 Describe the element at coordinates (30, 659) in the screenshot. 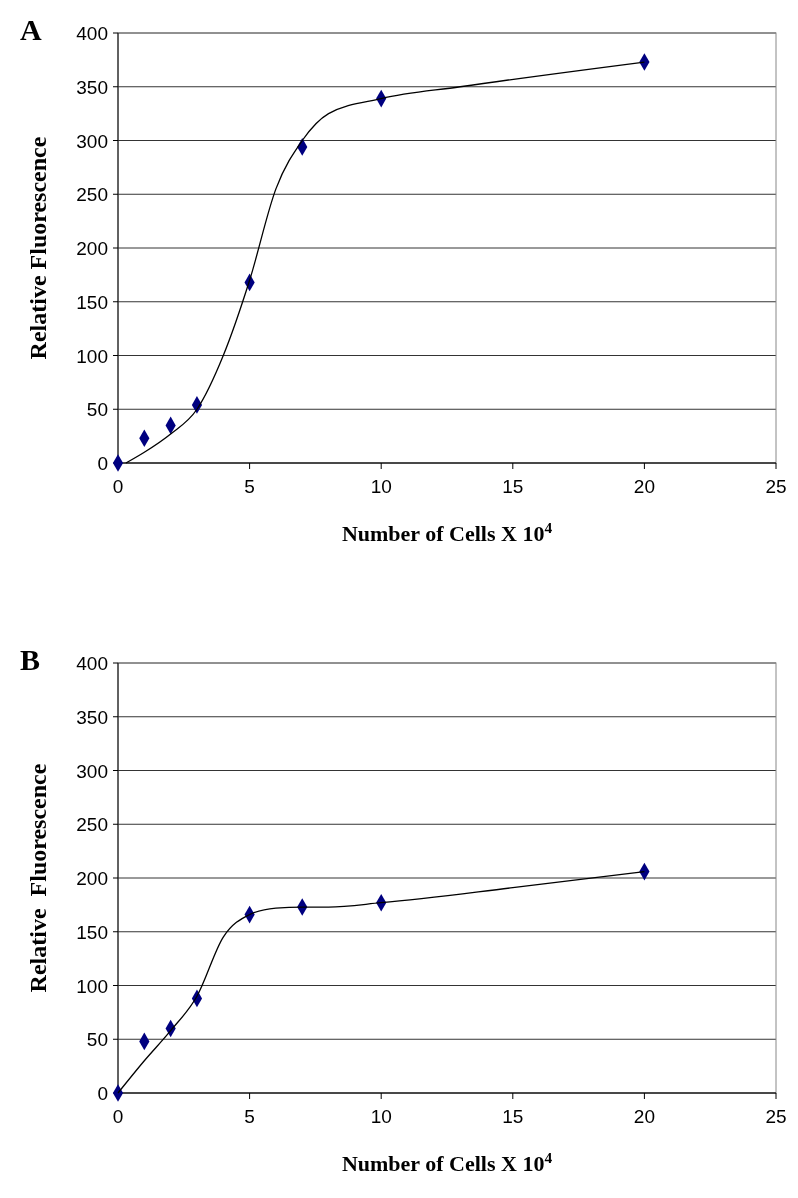

I see `chart-title: B` at that location.